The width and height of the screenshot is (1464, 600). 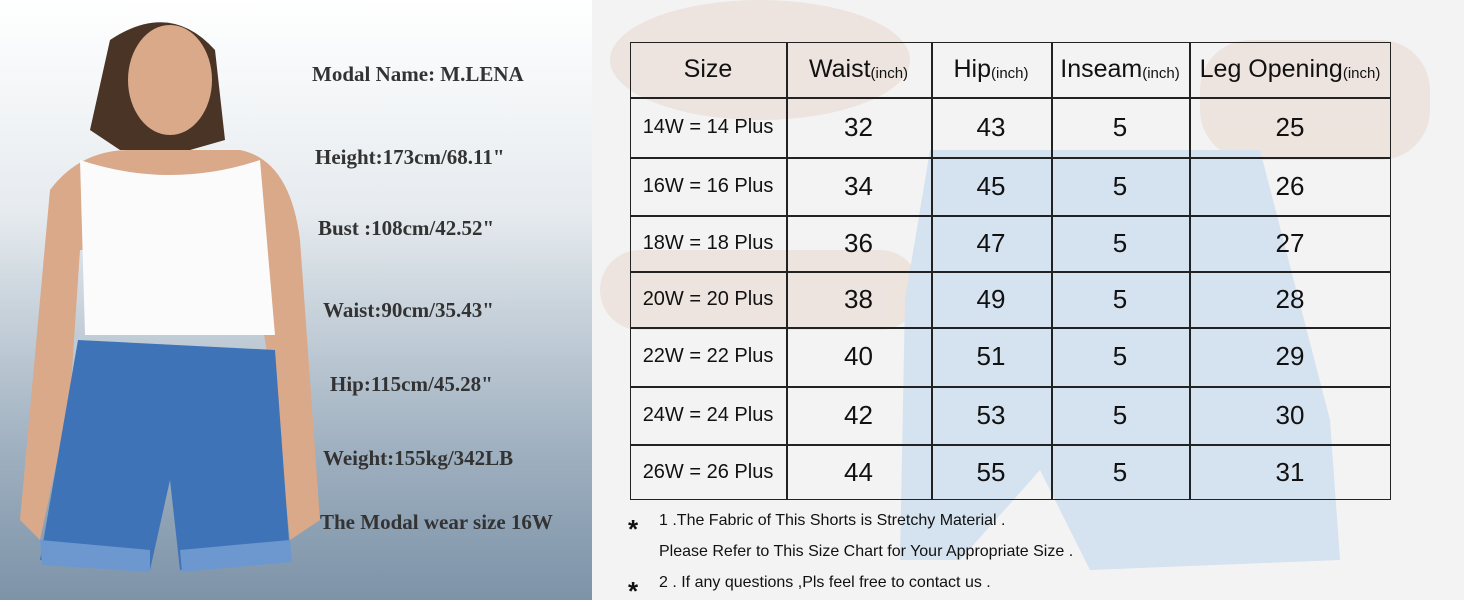 What do you see at coordinates (406, 228) in the screenshot?
I see `model-line: Bust :108cm/42.52"` at bounding box center [406, 228].